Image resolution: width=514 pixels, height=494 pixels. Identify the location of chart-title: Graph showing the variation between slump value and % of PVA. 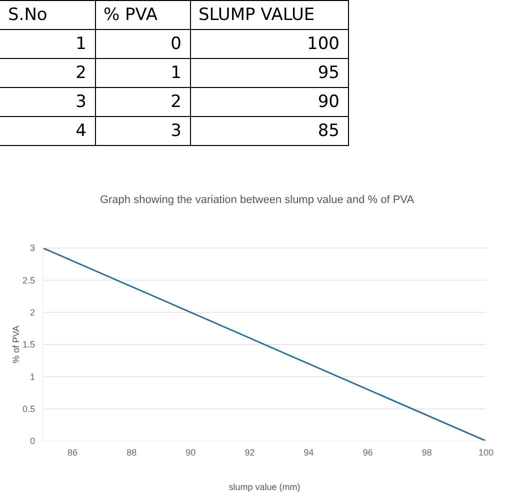
(257, 200).